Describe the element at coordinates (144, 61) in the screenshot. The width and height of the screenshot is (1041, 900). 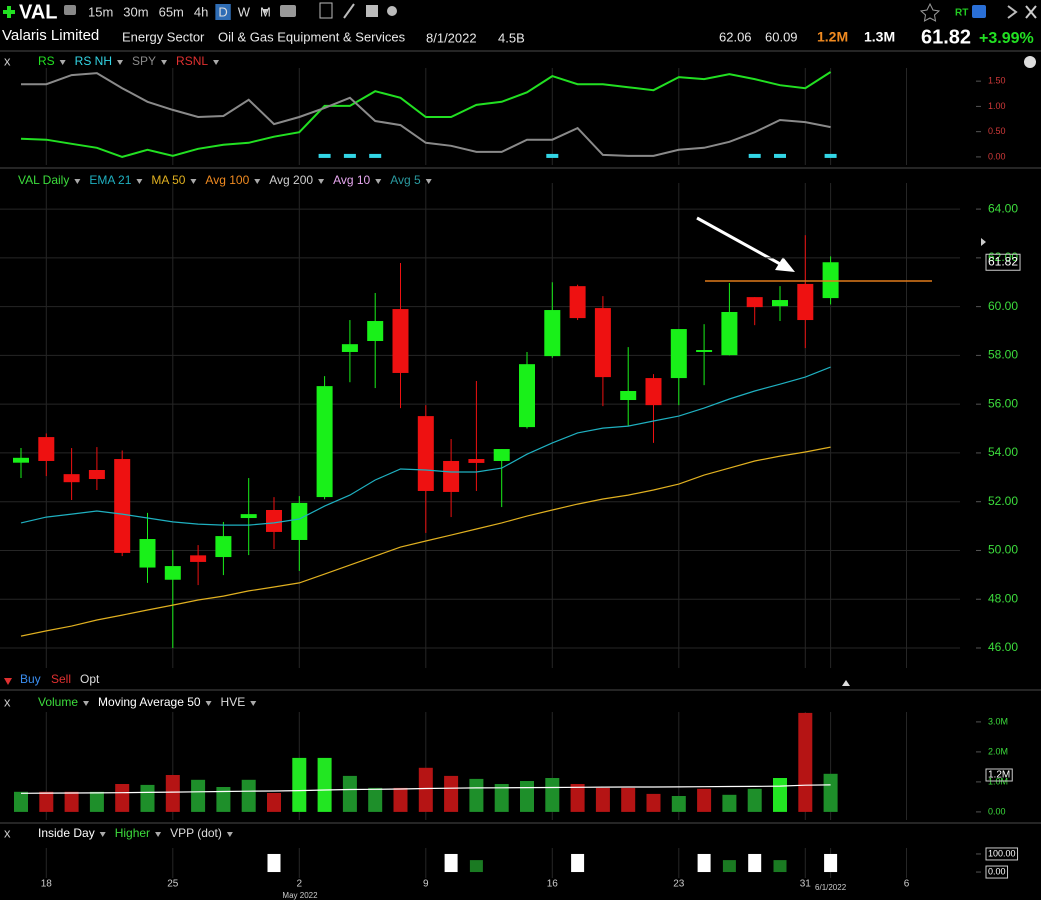
I see `legend-item: SPY` at that location.